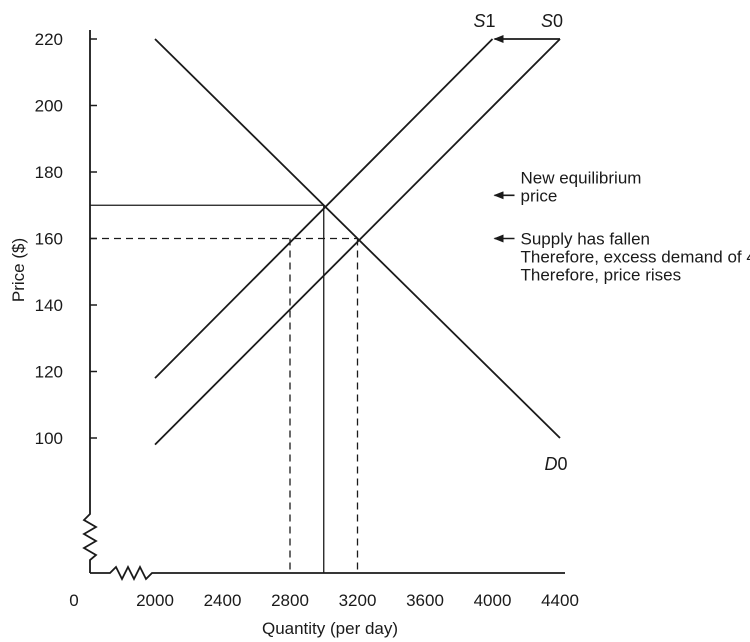  What do you see at coordinates (155, 600) in the screenshot?
I see `x-tick-label-2000: 2000` at bounding box center [155, 600].